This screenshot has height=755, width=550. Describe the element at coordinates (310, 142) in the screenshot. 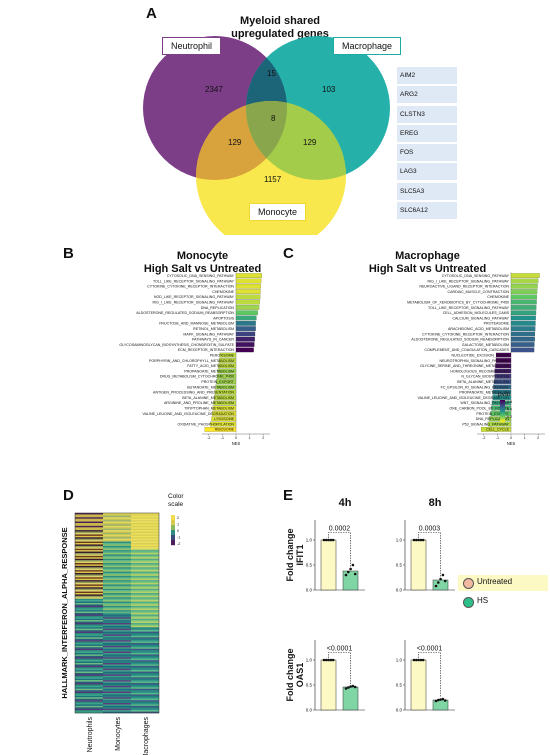

I see `venn-count-m-mo: 129` at that location.